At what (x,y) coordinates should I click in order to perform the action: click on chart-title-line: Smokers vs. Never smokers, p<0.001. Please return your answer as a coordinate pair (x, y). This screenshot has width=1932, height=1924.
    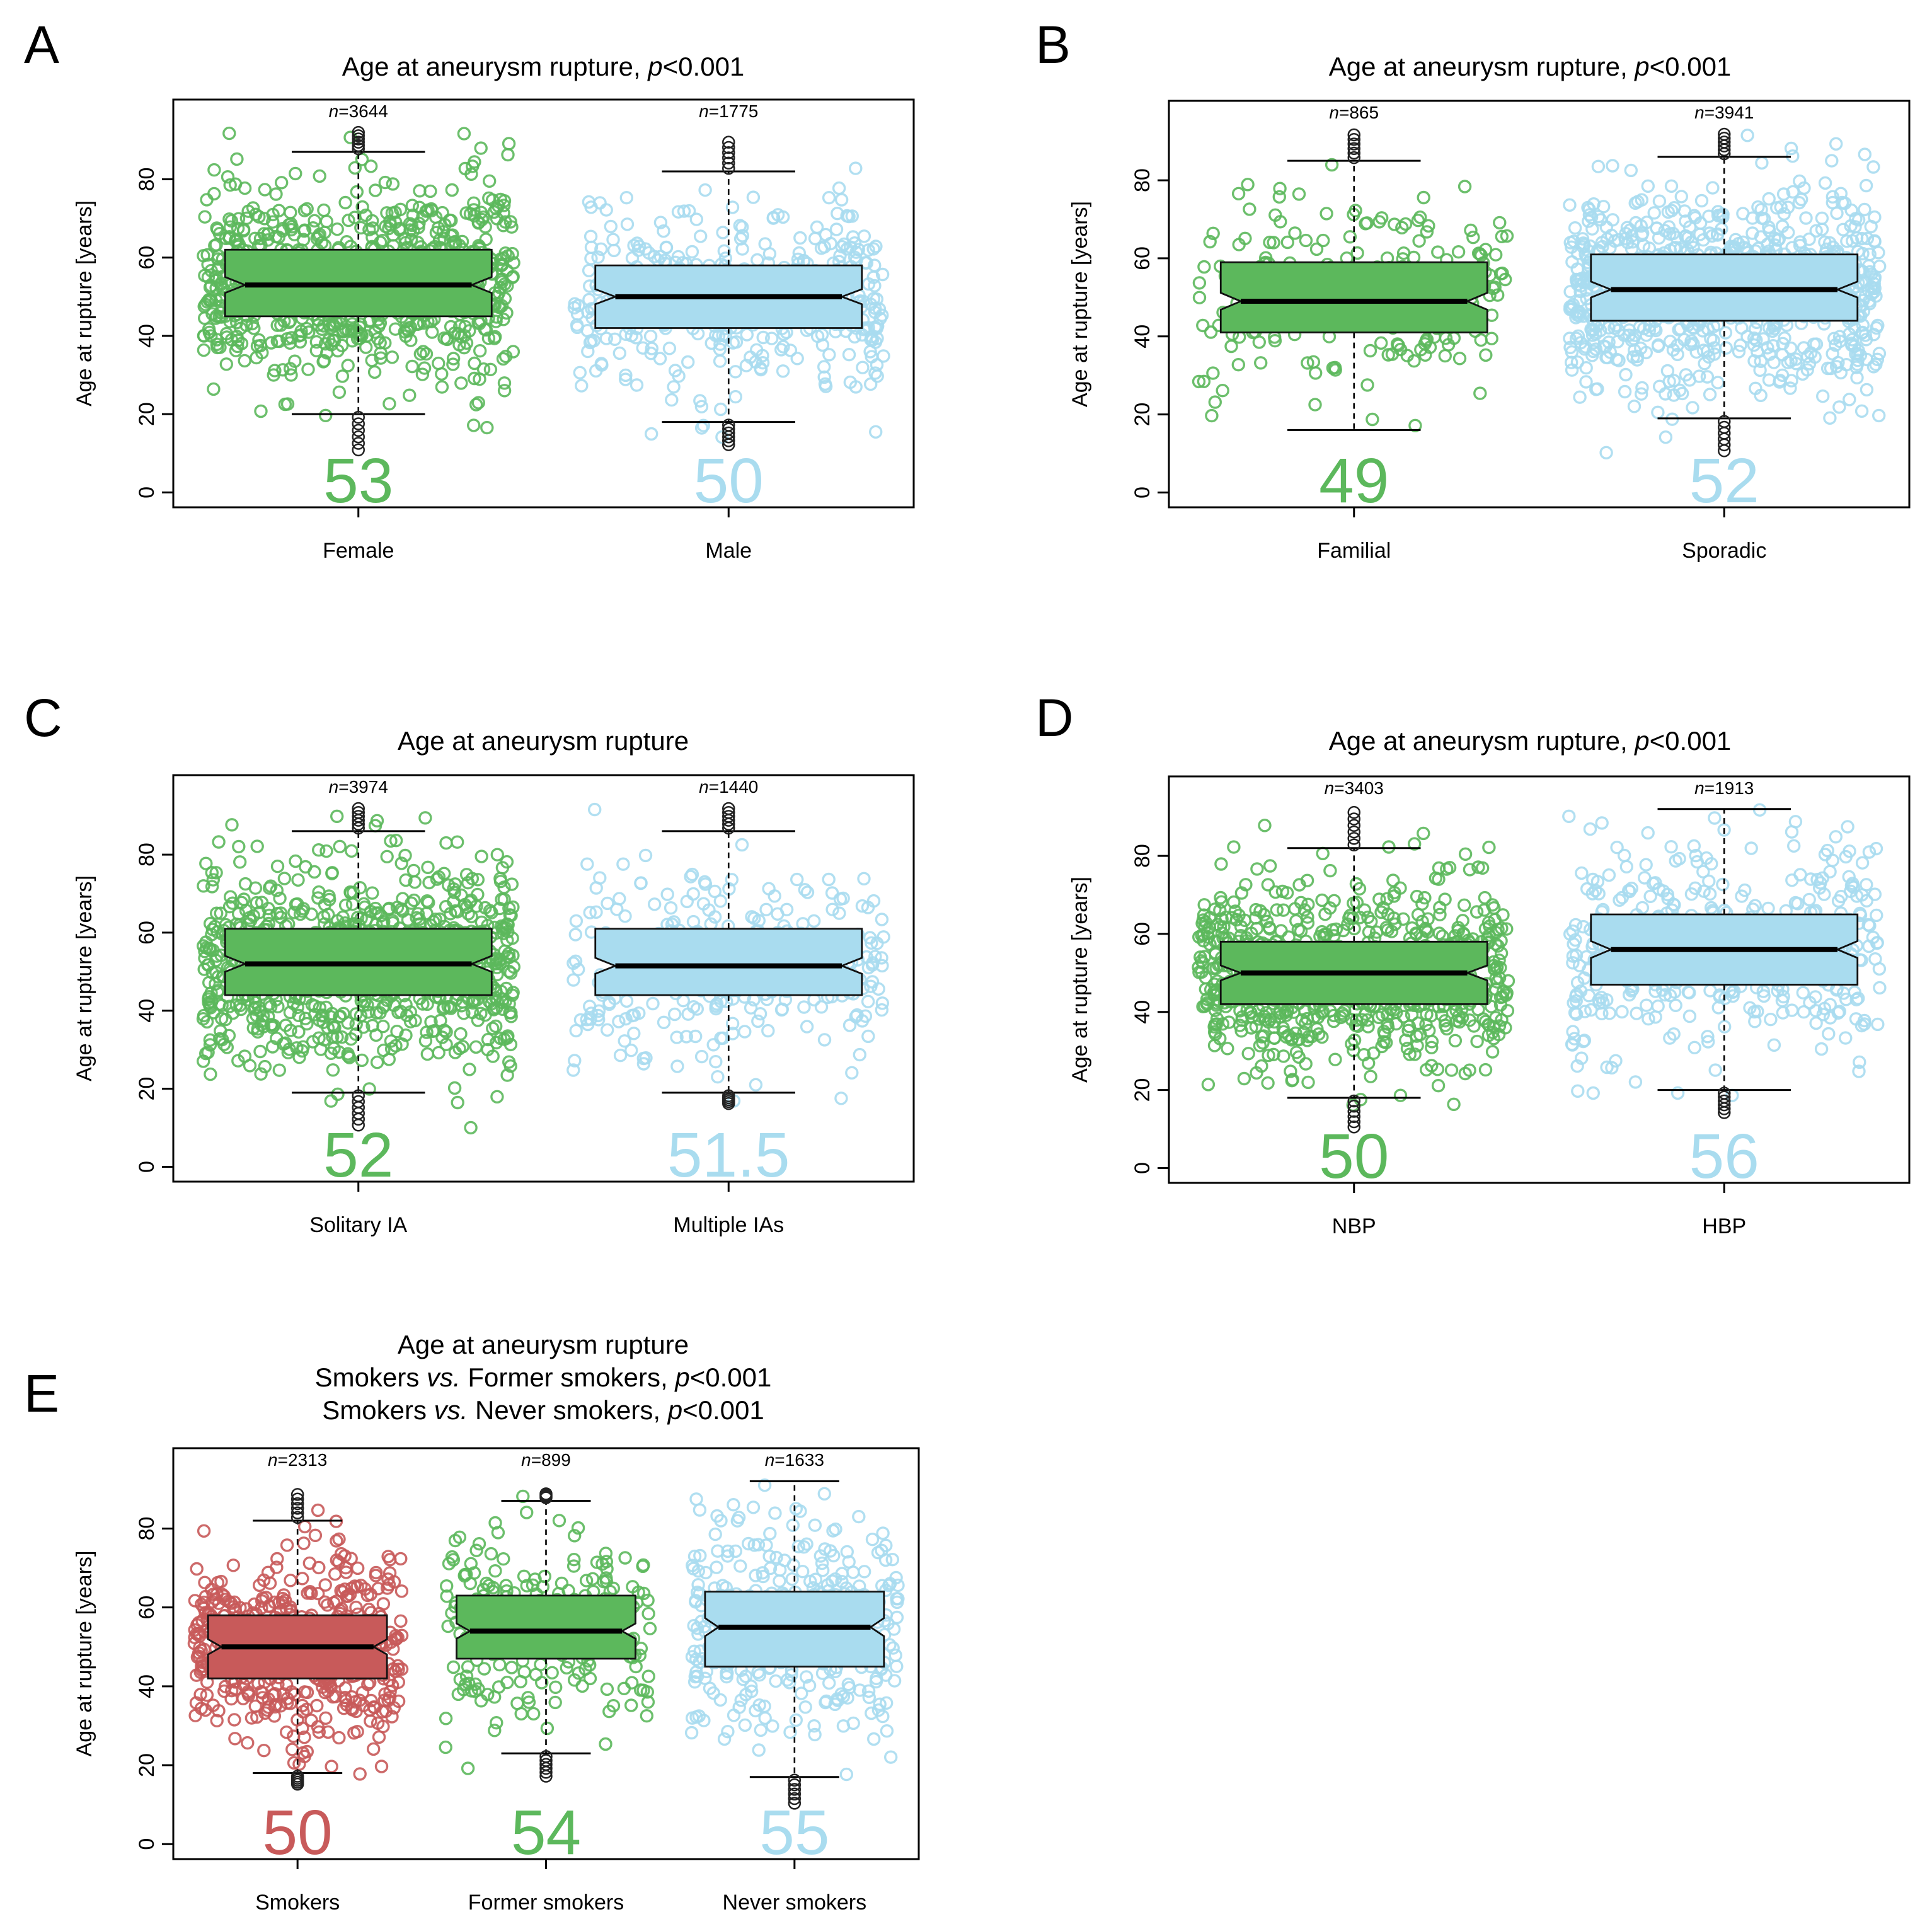
    Looking at the image, I should click on (543, 1410).